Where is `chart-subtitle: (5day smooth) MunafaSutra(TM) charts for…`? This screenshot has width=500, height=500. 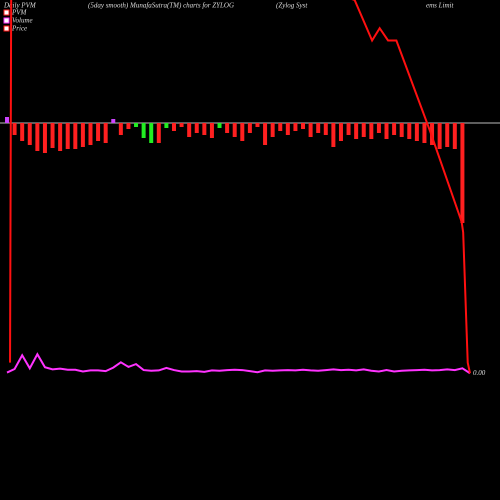 chart-subtitle: (5day smooth) MunafaSutra(TM) charts for… is located at coordinates (161, 6).